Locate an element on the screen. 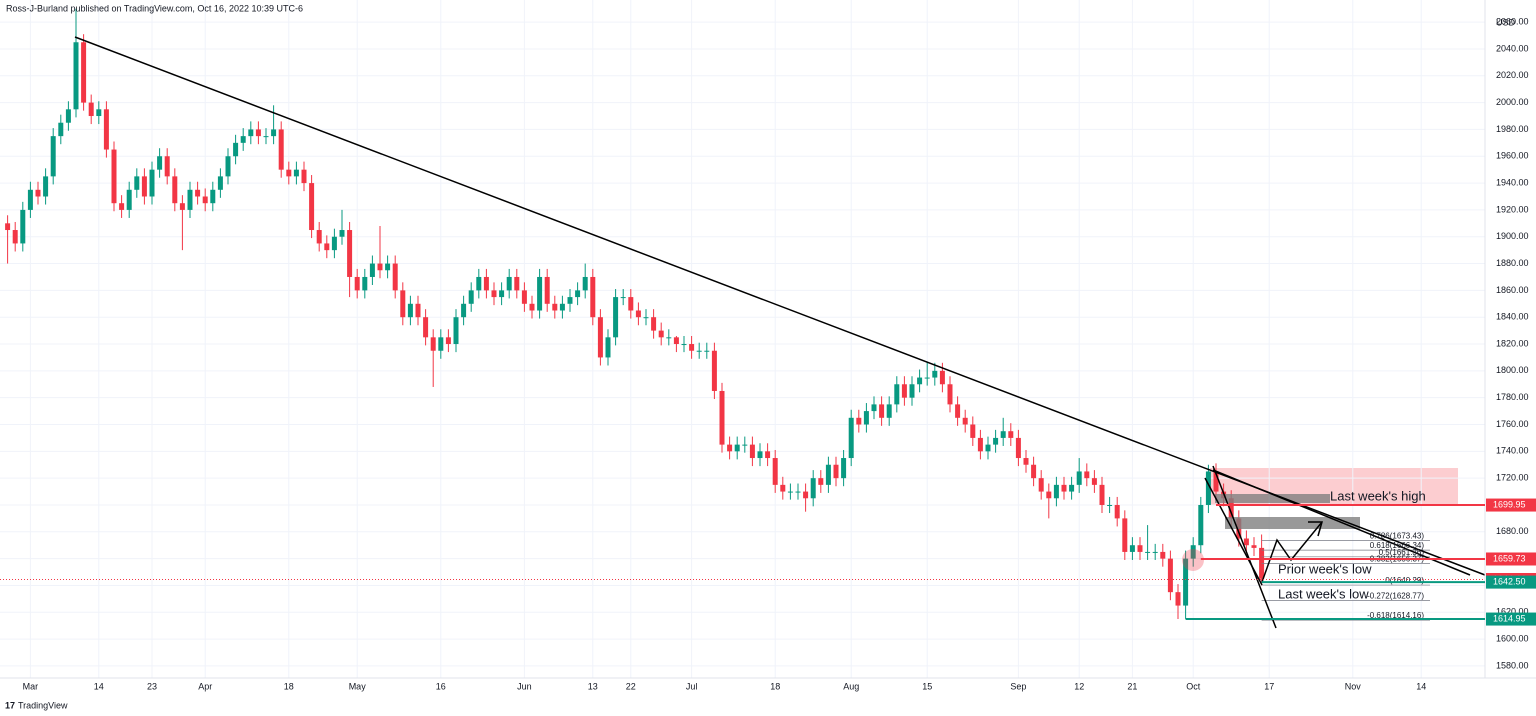 The height and width of the screenshot is (716, 1536). x-tick-label: 14 is located at coordinates (99, 686).